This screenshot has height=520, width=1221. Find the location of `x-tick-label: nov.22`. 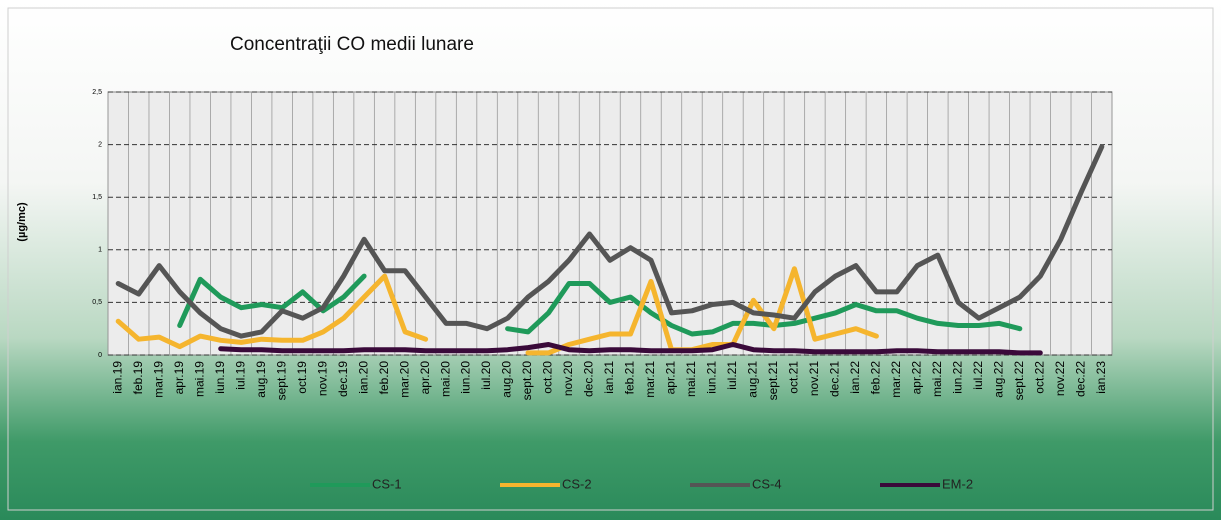

x-tick-label: nov.22 is located at coordinates (1060, 378).